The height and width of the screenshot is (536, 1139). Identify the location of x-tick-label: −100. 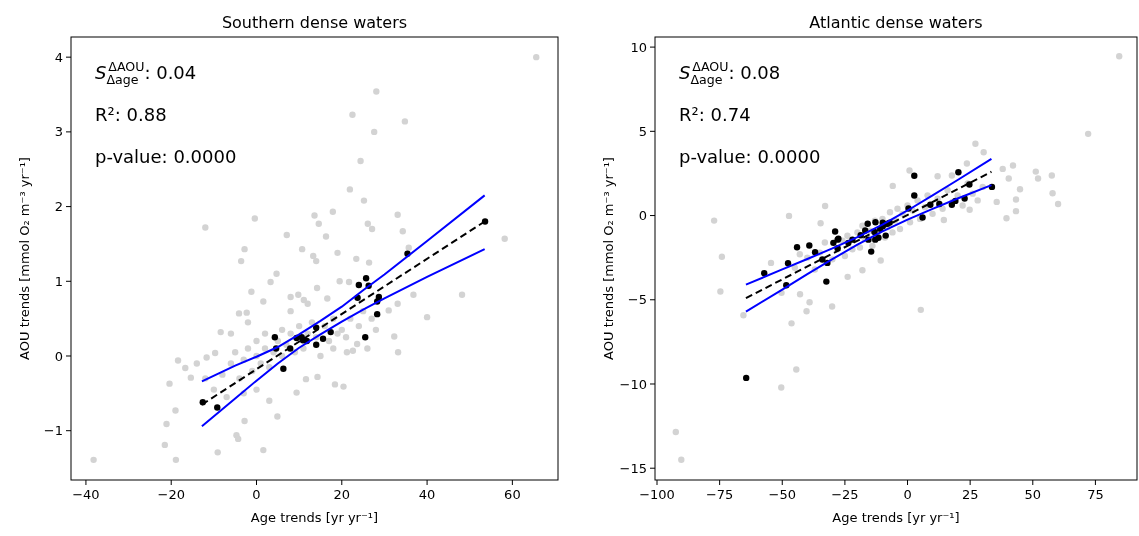
(657, 494).